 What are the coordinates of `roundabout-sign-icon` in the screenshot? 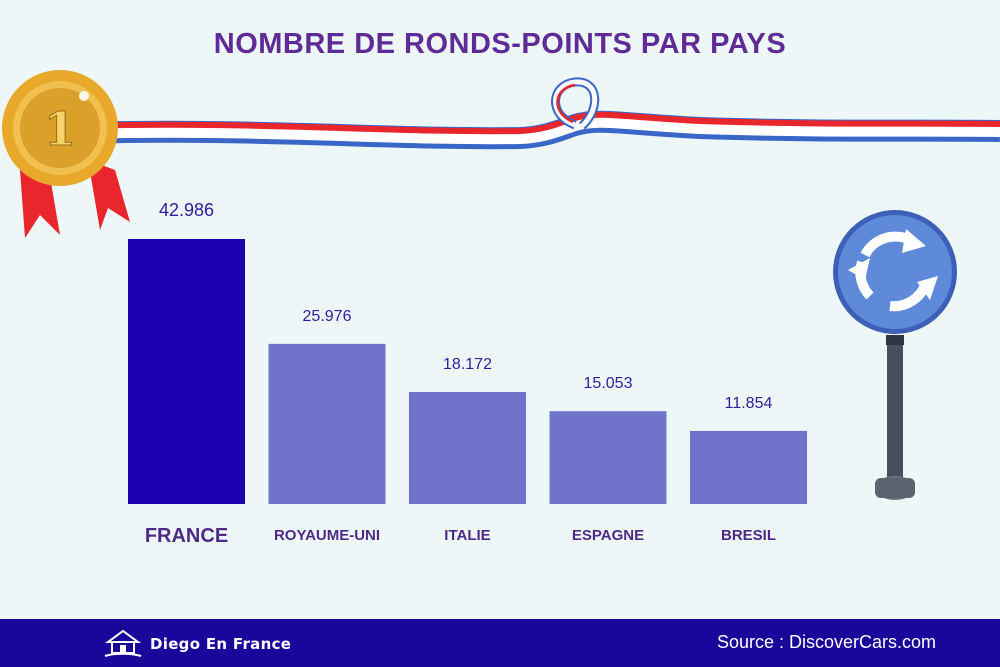 It's located at (895, 355).